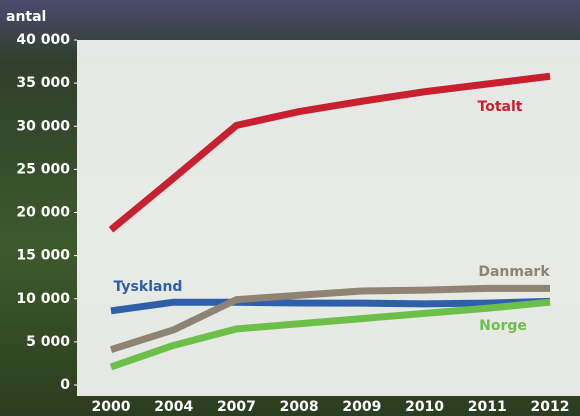  I want to click on y-axis-label: antal, so click(26, 17).